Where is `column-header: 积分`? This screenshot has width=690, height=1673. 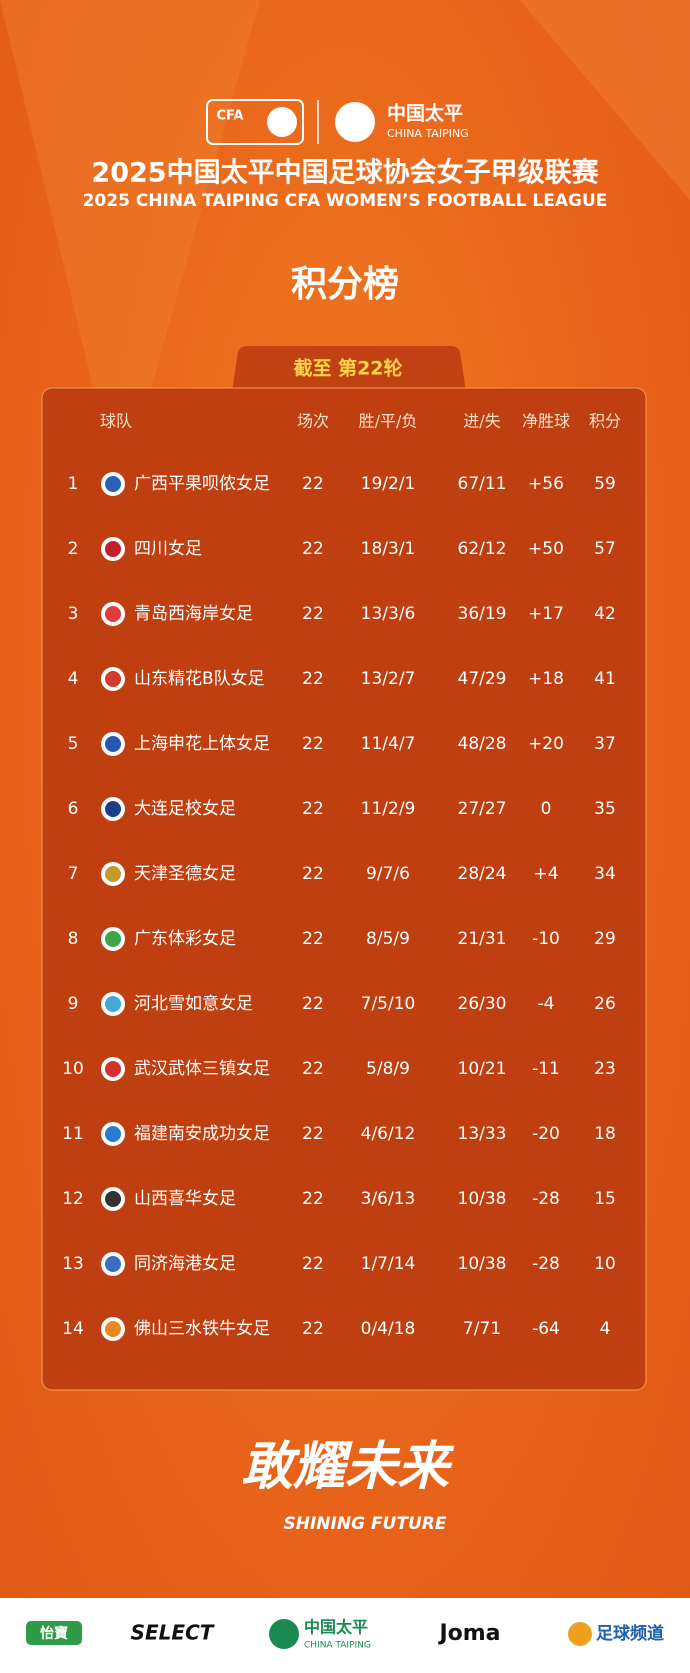
column-header: 积分 is located at coordinates (605, 421).